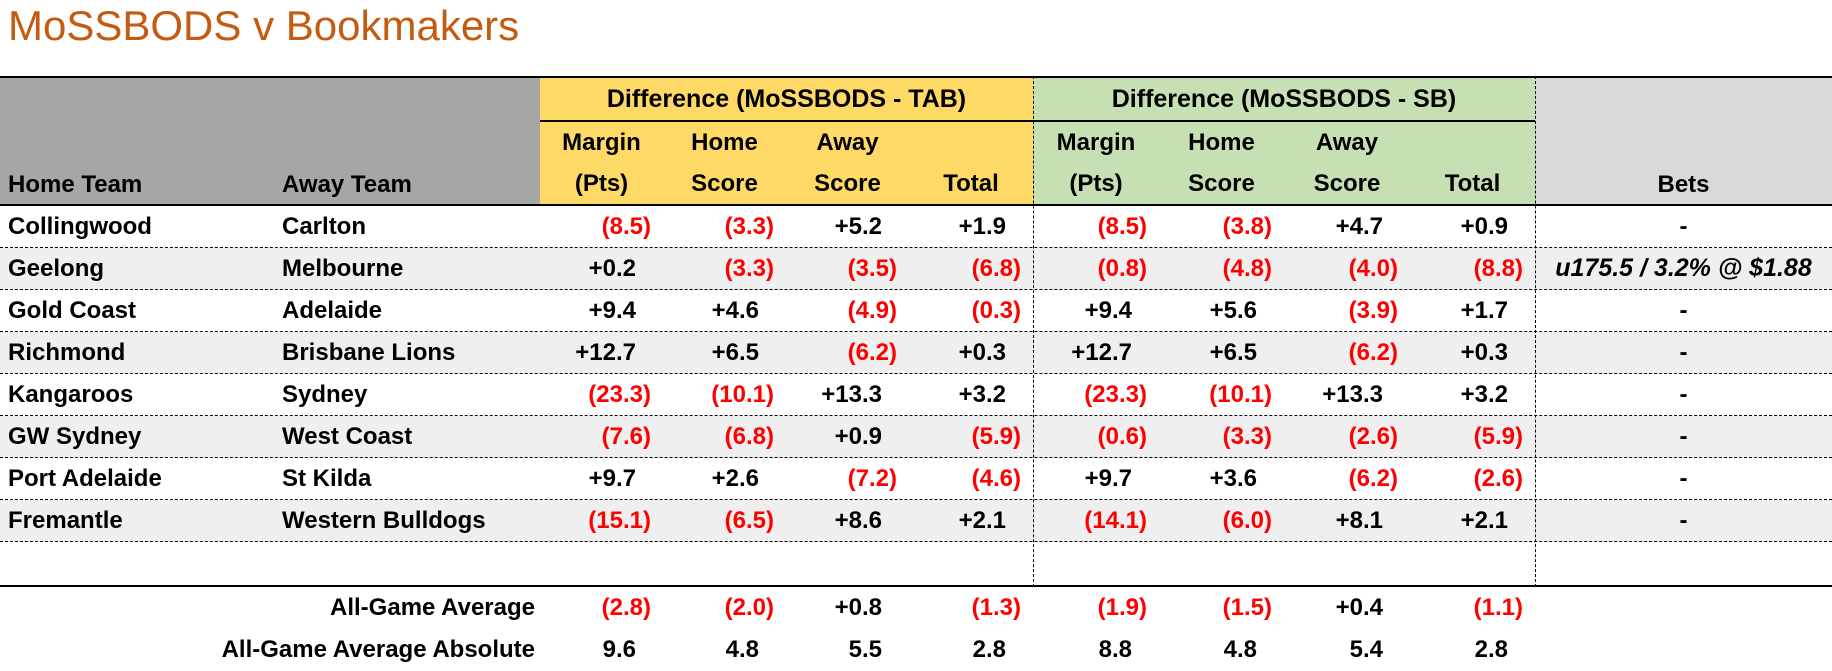 This screenshot has height=671, width=1832. I want to click on tab-section-header: Difference (MoSSBODS - TAB), so click(786, 100).